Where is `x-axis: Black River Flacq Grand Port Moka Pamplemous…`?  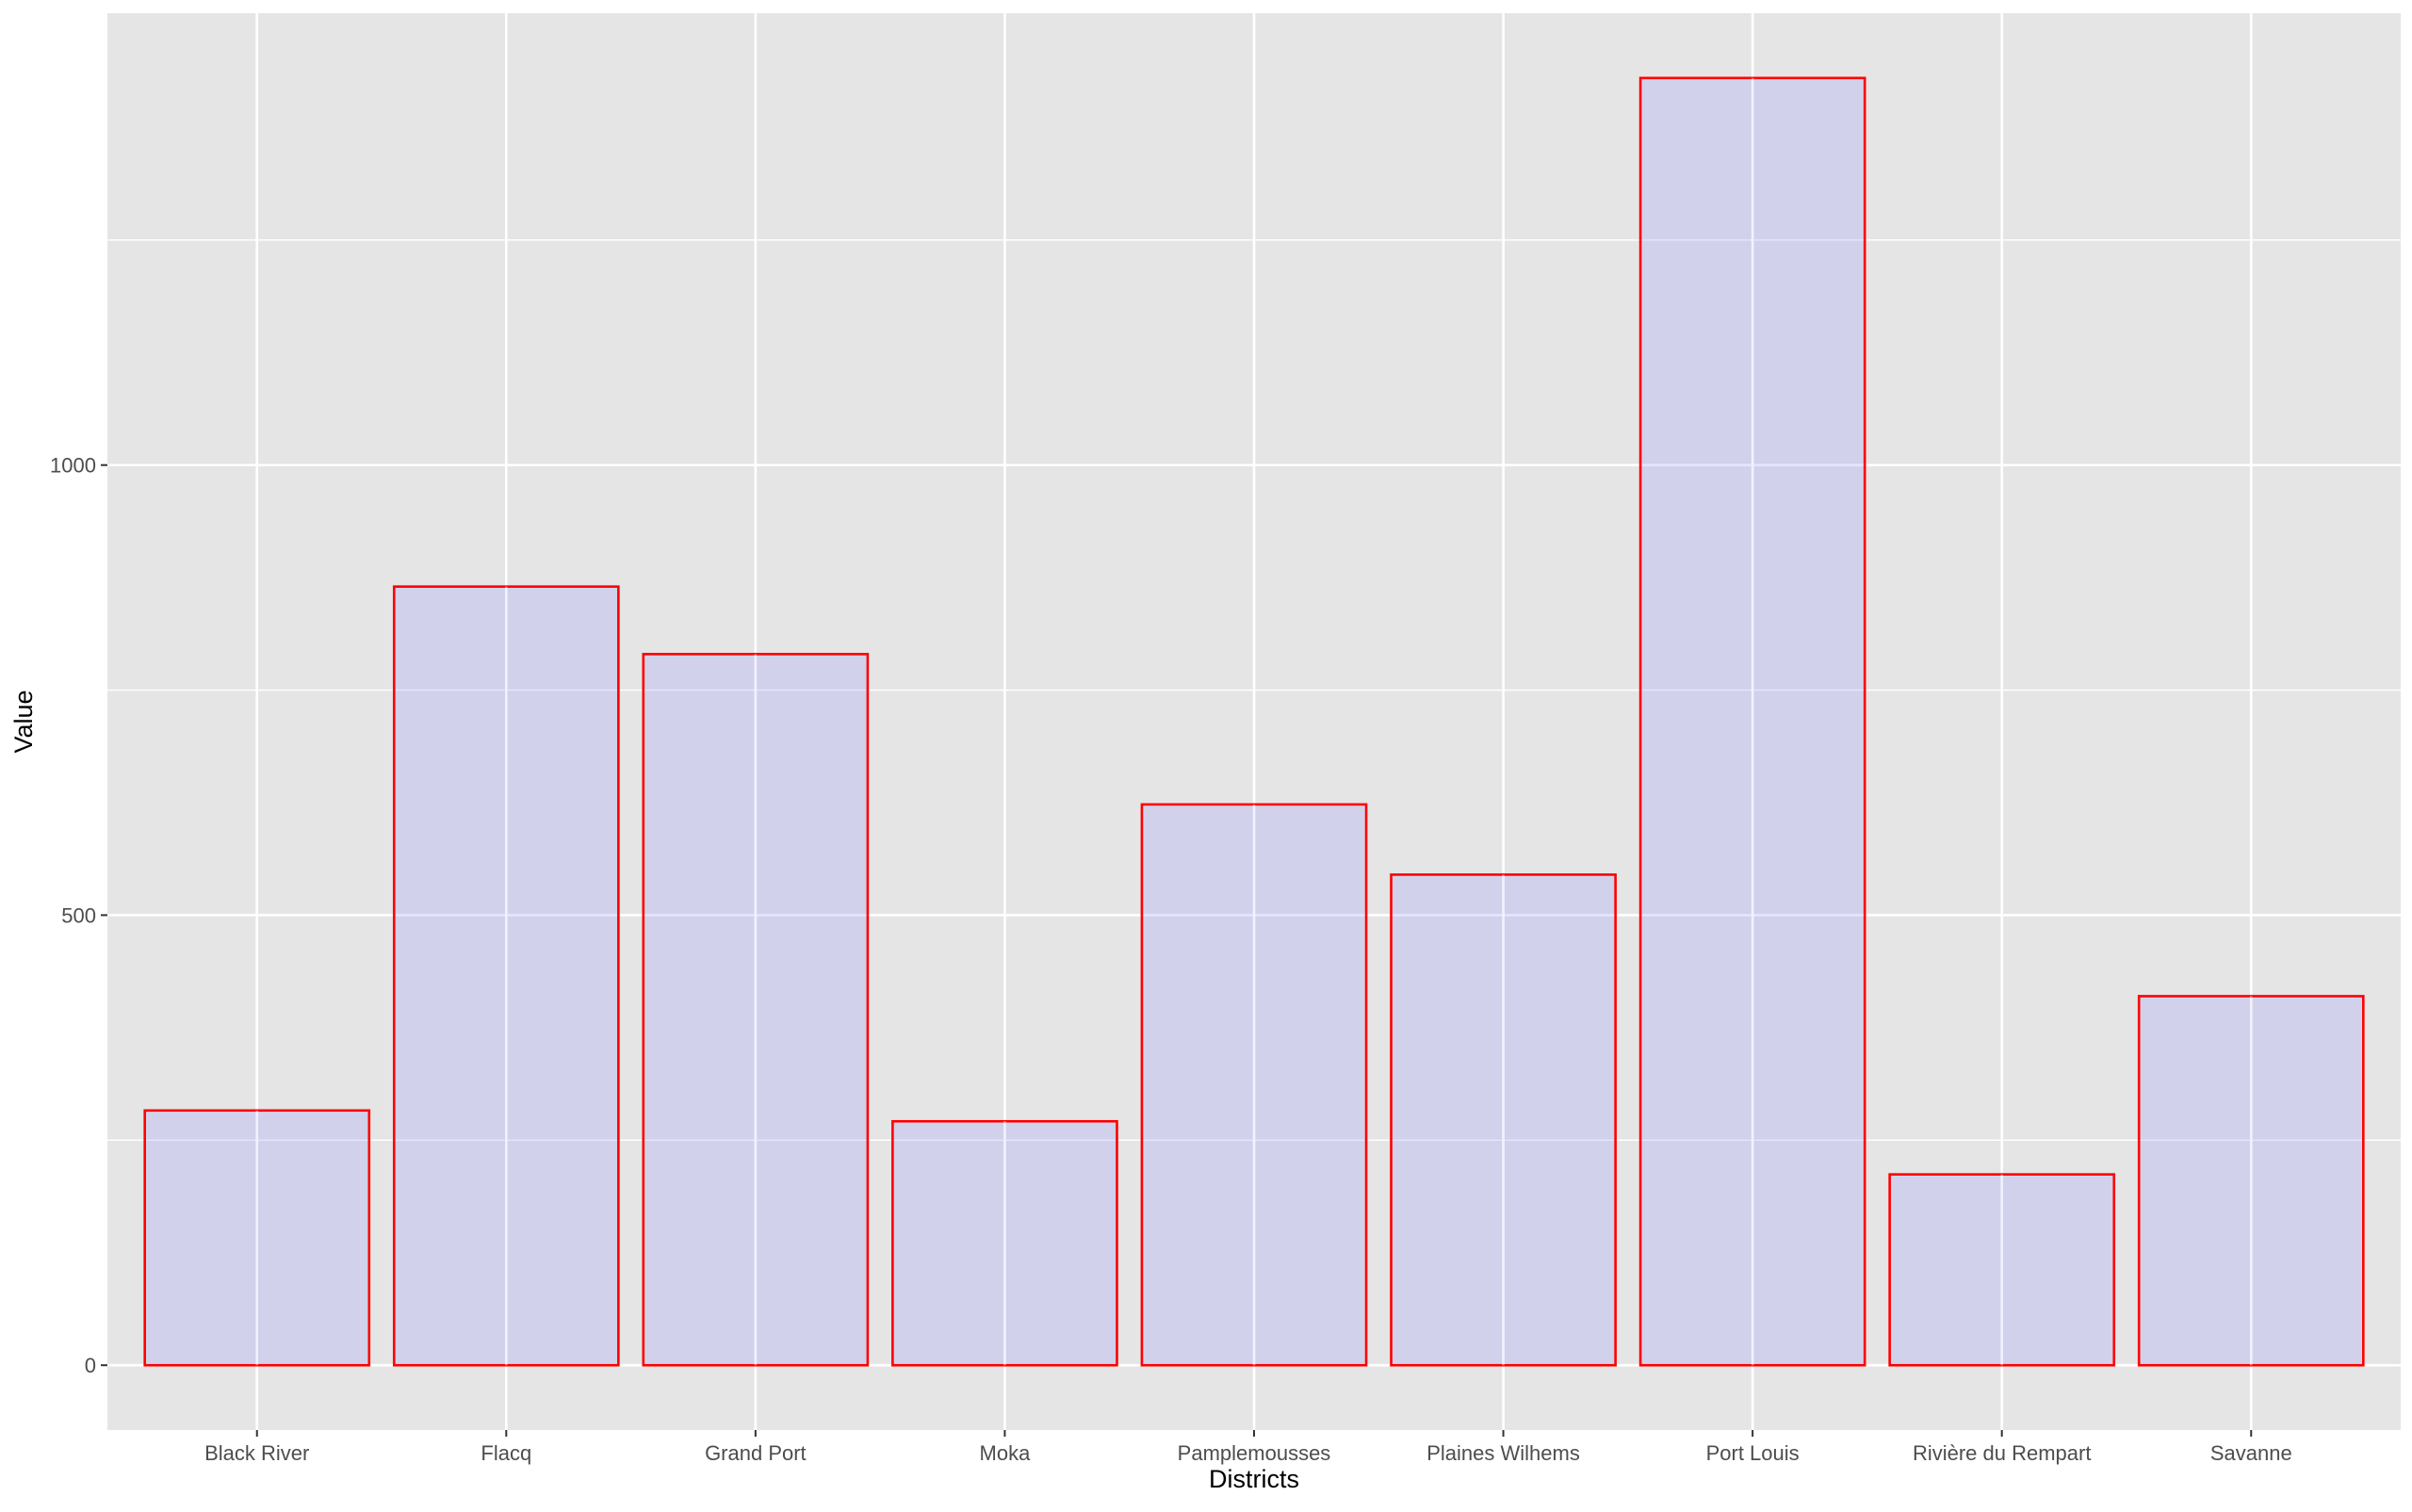
x-axis: Black River Flacq Grand Port Moka Pamplemous… is located at coordinates (1248, 1447).